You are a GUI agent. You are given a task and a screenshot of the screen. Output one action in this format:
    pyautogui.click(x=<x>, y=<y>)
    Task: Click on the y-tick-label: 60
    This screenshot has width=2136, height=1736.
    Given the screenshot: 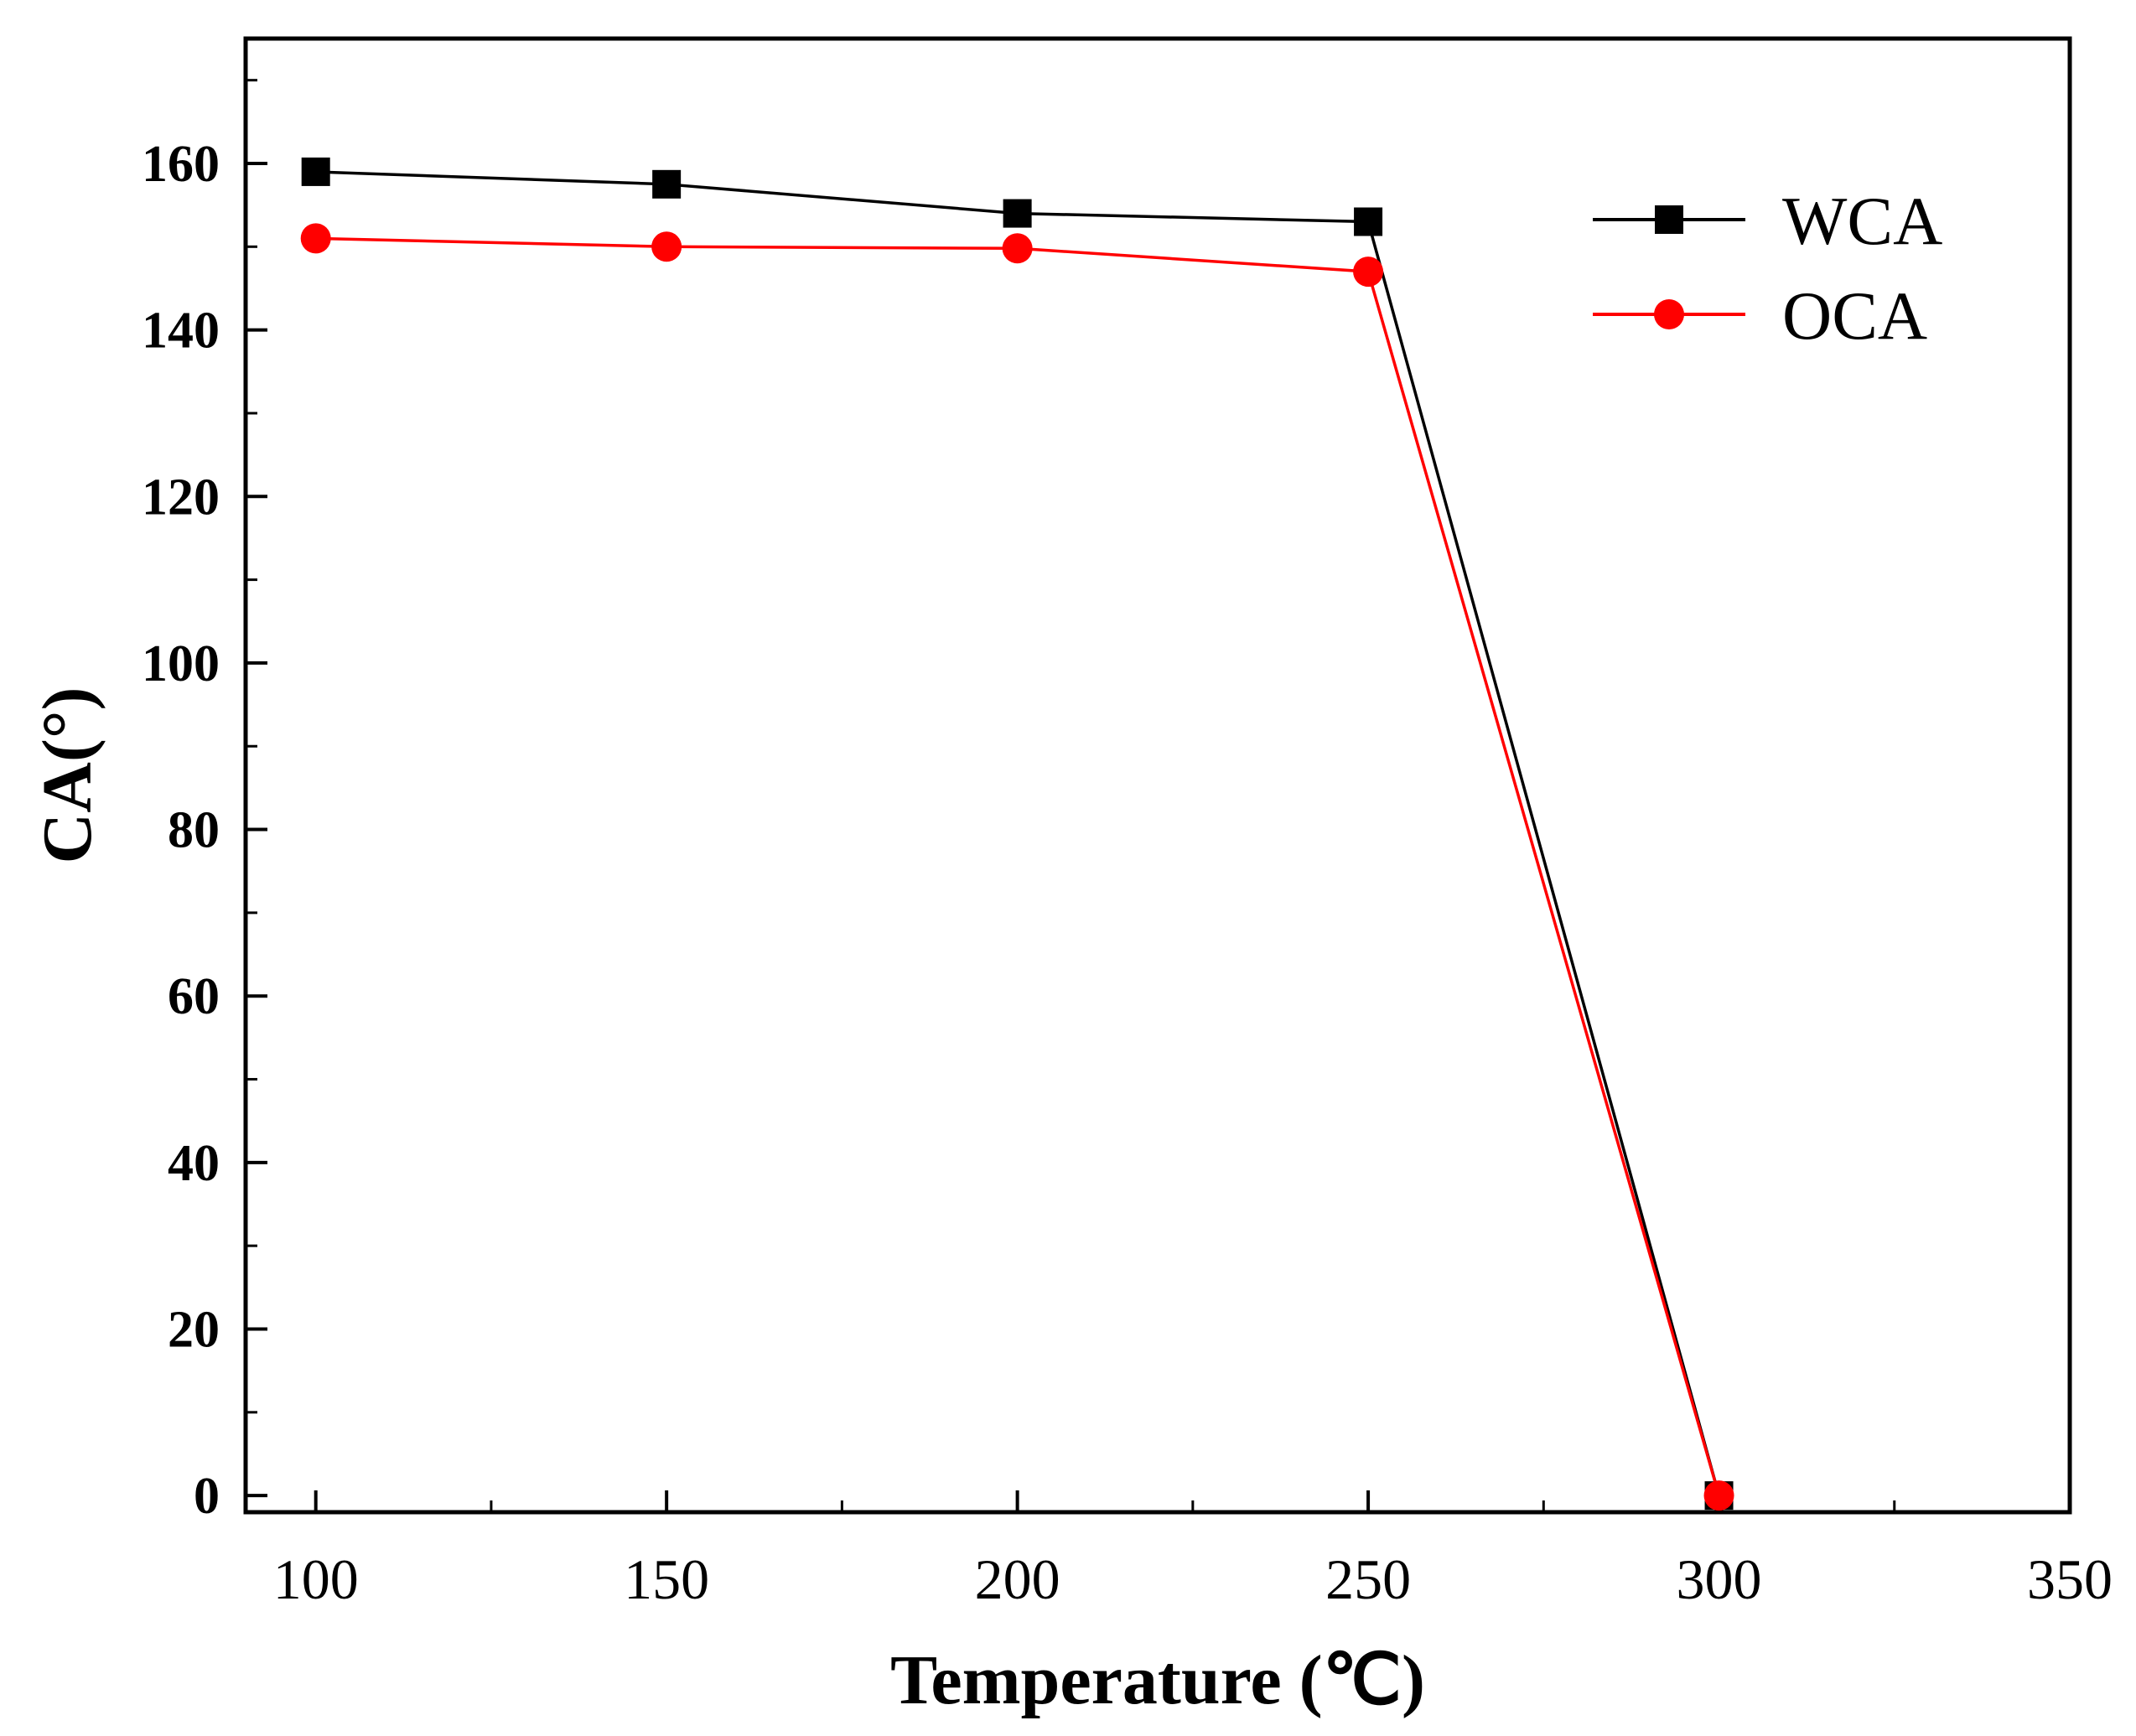 What is the action you would take?
    pyautogui.click(x=194, y=997)
    